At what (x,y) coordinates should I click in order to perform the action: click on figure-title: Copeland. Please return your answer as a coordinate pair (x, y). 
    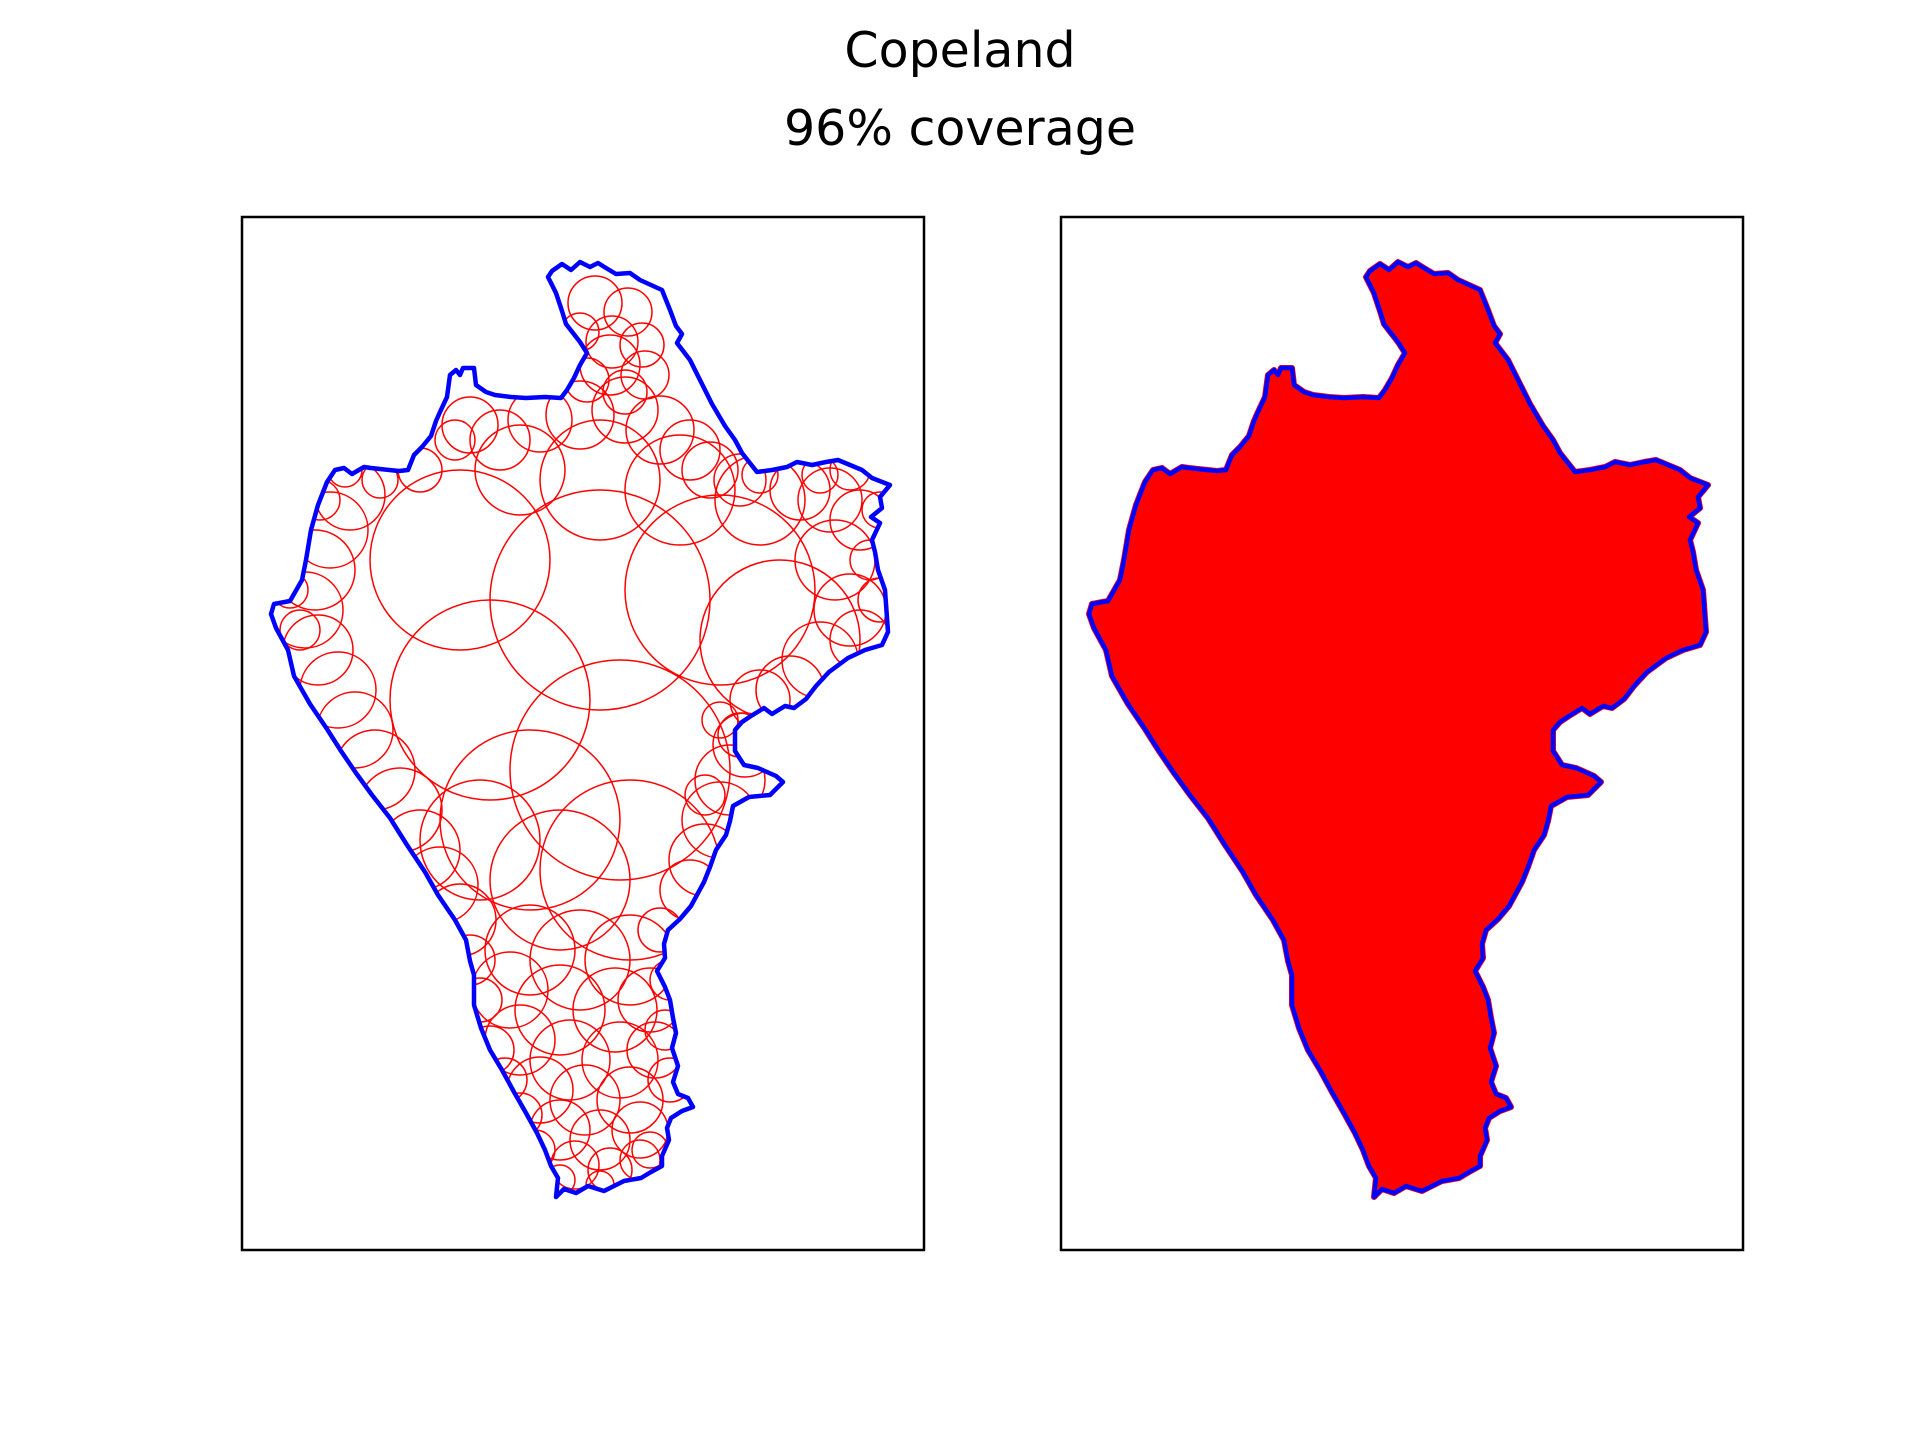
    Looking at the image, I should click on (960, 50).